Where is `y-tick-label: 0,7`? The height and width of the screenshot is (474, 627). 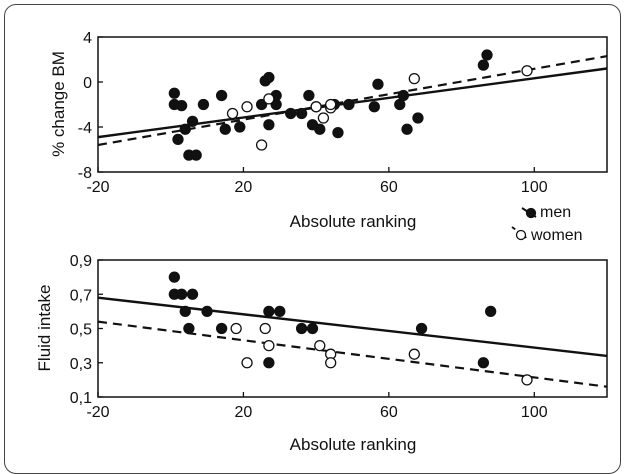 y-tick-label: 0,7 is located at coordinates (81, 295).